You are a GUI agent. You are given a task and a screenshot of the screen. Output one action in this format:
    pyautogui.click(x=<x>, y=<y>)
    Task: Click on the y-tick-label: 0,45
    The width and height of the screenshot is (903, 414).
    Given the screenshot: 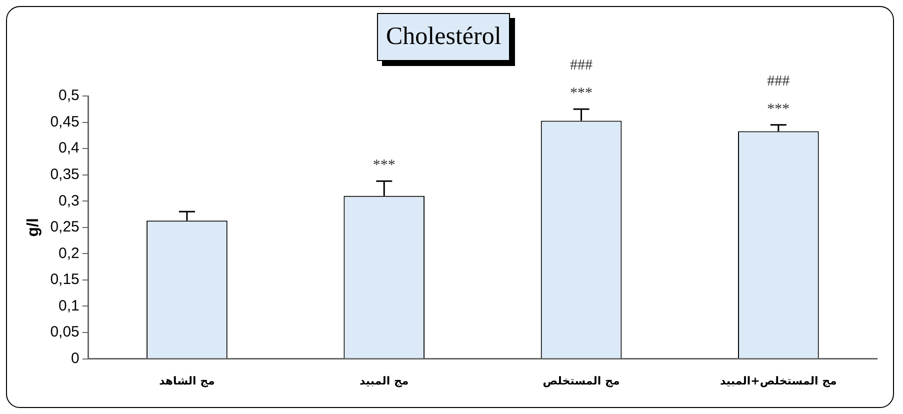 What is the action you would take?
    pyautogui.click(x=65, y=121)
    